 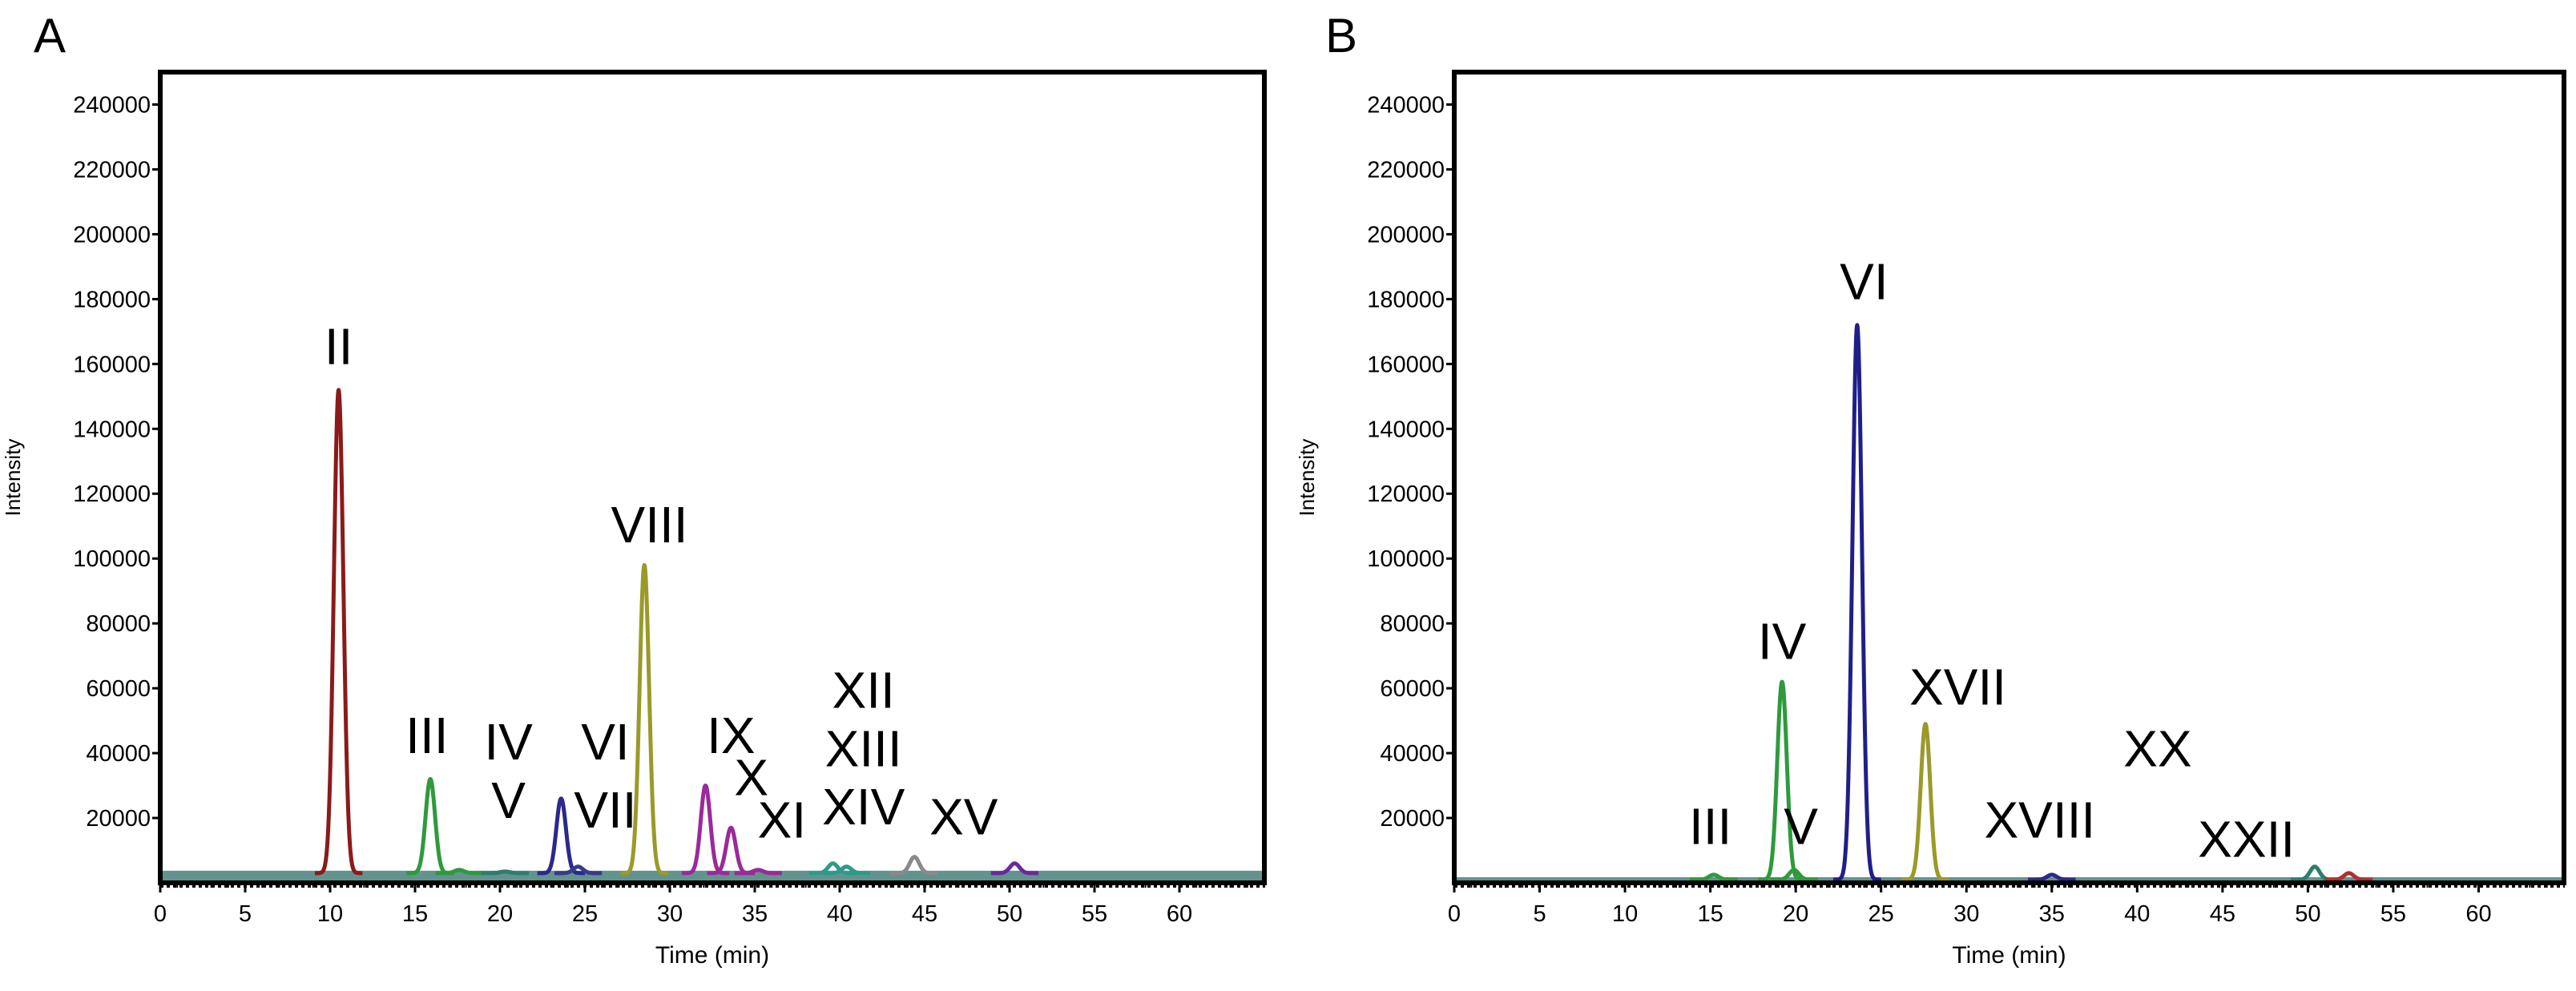 What do you see at coordinates (2009, 879) in the screenshot?
I see `chromatogram-baseline` at bounding box center [2009, 879].